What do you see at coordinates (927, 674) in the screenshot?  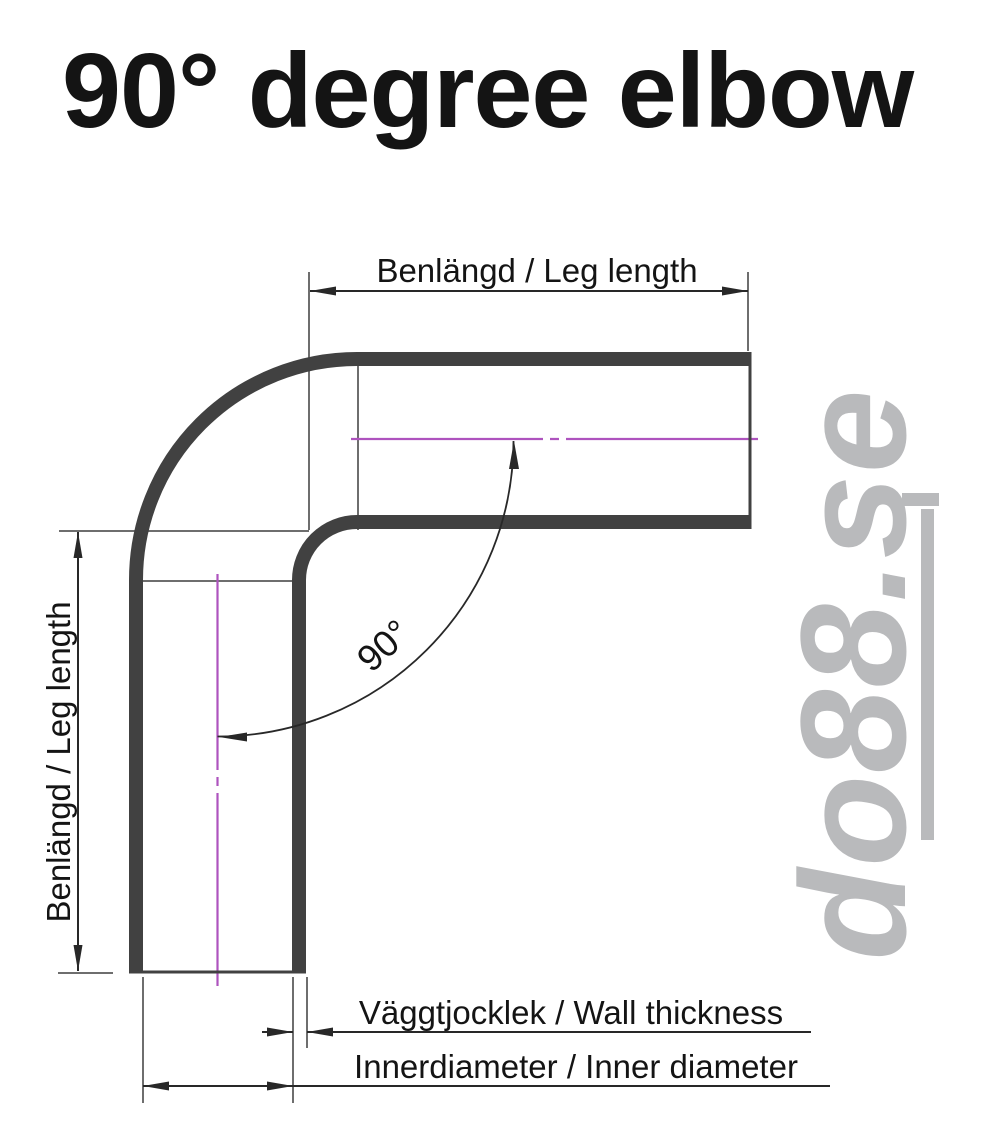 I see `watermark-underline-long` at bounding box center [927, 674].